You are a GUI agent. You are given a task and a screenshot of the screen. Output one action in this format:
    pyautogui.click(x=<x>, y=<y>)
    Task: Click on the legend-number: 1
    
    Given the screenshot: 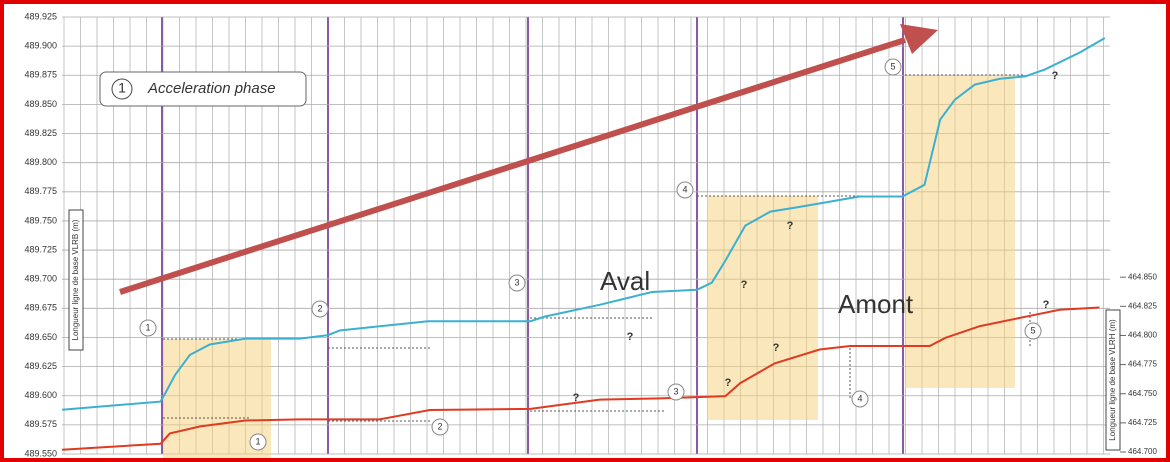 What is the action you would take?
    pyautogui.click(x=122, y=88)
    